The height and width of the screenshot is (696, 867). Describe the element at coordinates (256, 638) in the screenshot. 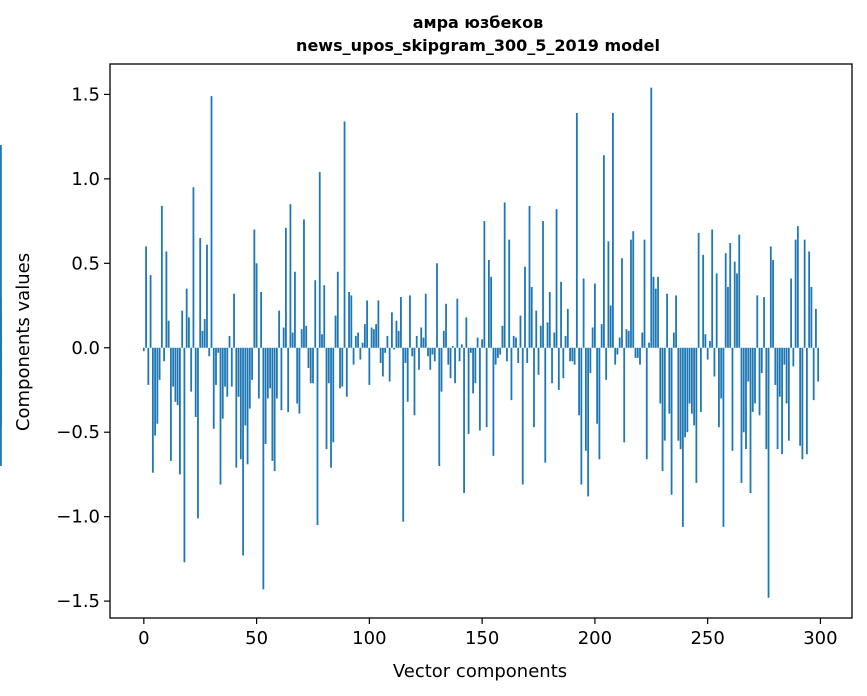

I see `x-tick-label: 50` at that location.